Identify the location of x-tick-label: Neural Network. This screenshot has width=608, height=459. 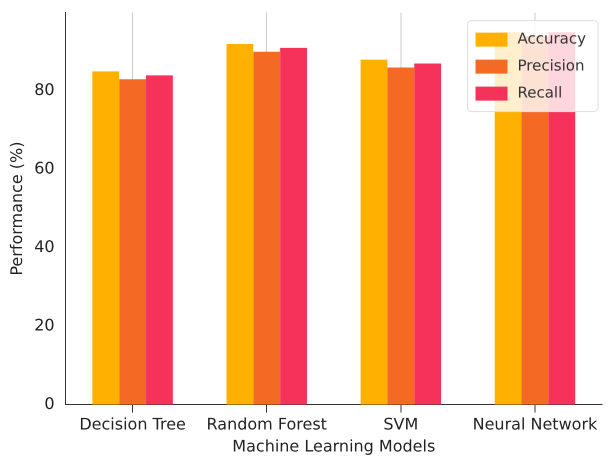
(535, 424).